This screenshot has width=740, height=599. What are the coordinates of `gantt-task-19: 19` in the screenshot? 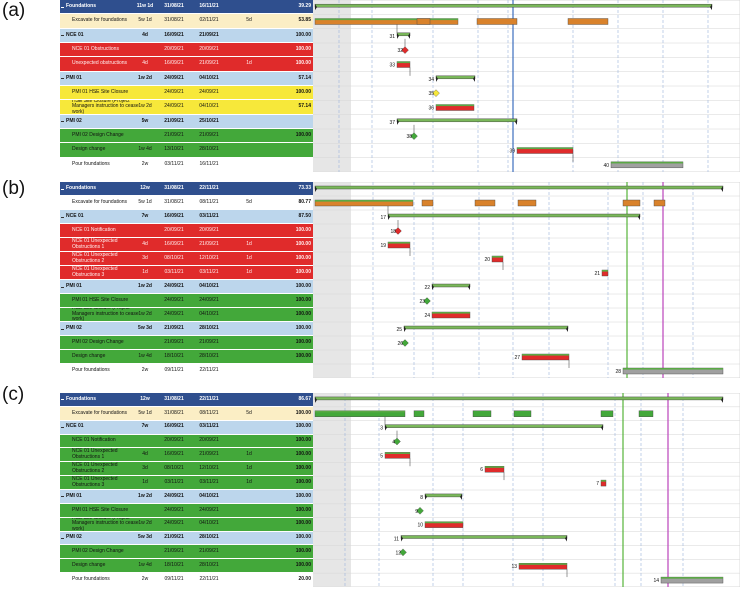 It's located at (395, 245).